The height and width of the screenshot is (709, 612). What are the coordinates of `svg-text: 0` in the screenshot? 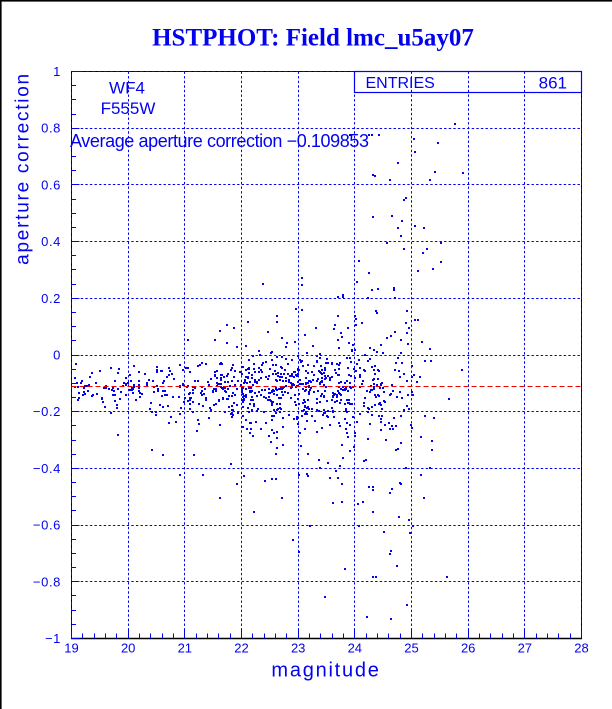 It's located at (57, 355).